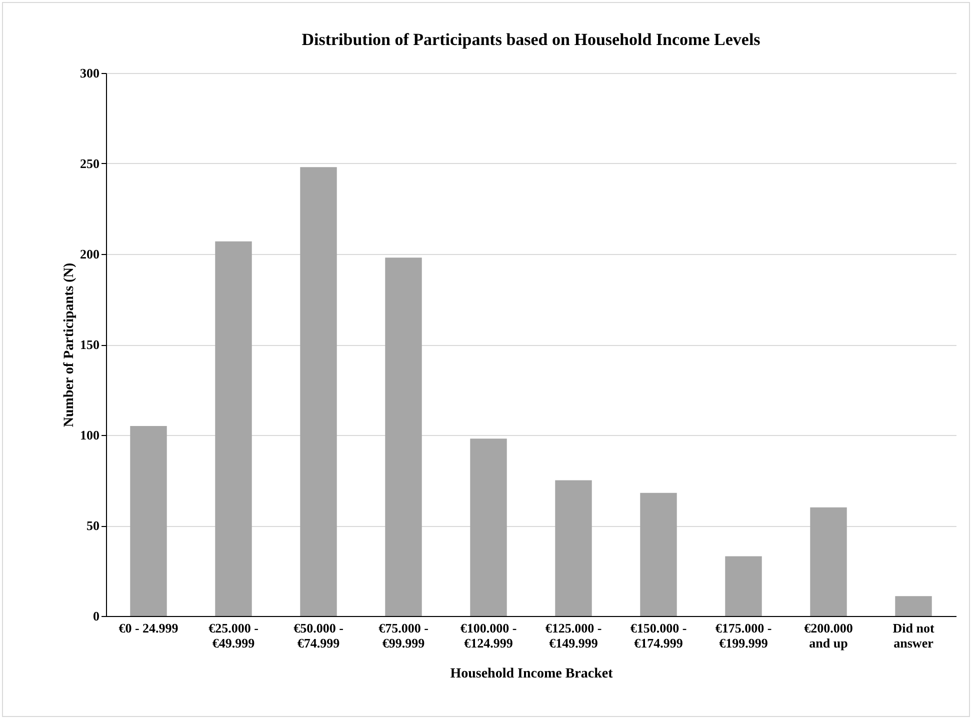 The width and height of the screenshot is (974, 721). Describe the element at coordinates (90, 163) in the screenshot. I see `y-tick-label: 250` at that location.